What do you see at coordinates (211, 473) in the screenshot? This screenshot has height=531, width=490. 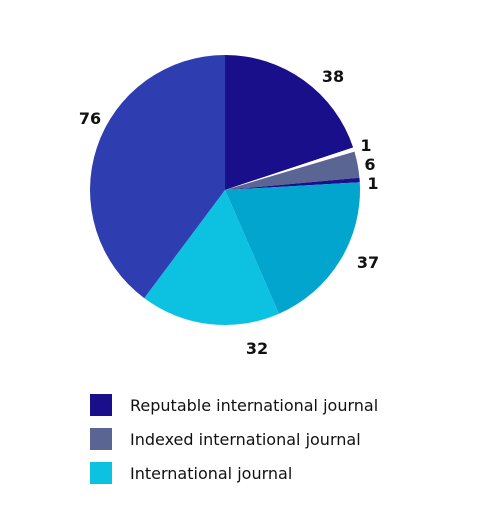 I see `legend-label-international: International journal` at bounding box center [211, 473].